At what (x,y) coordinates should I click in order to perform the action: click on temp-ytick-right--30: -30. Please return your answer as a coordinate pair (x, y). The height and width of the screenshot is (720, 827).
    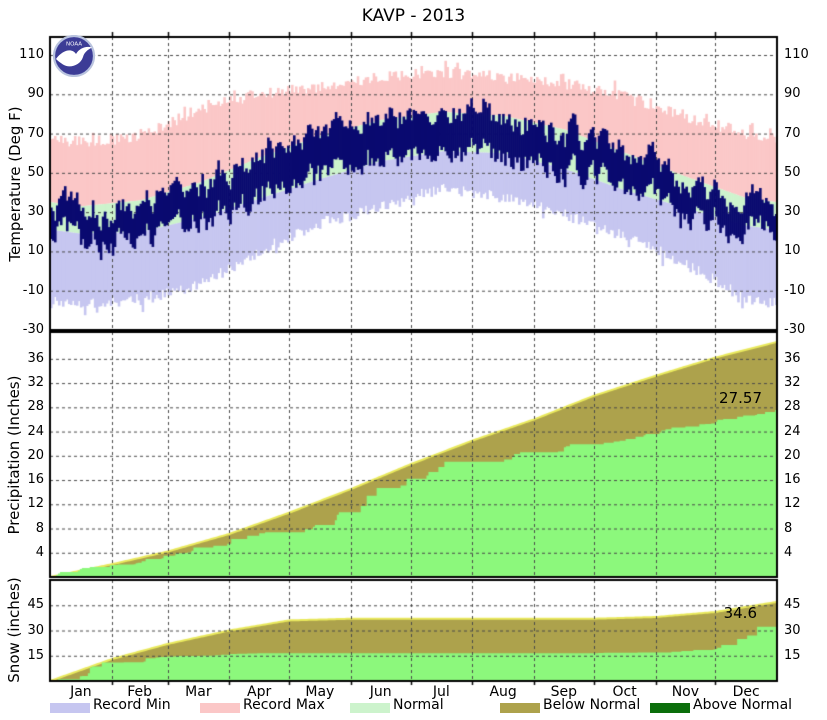
    Looking at the image, I should click on (795, 329).